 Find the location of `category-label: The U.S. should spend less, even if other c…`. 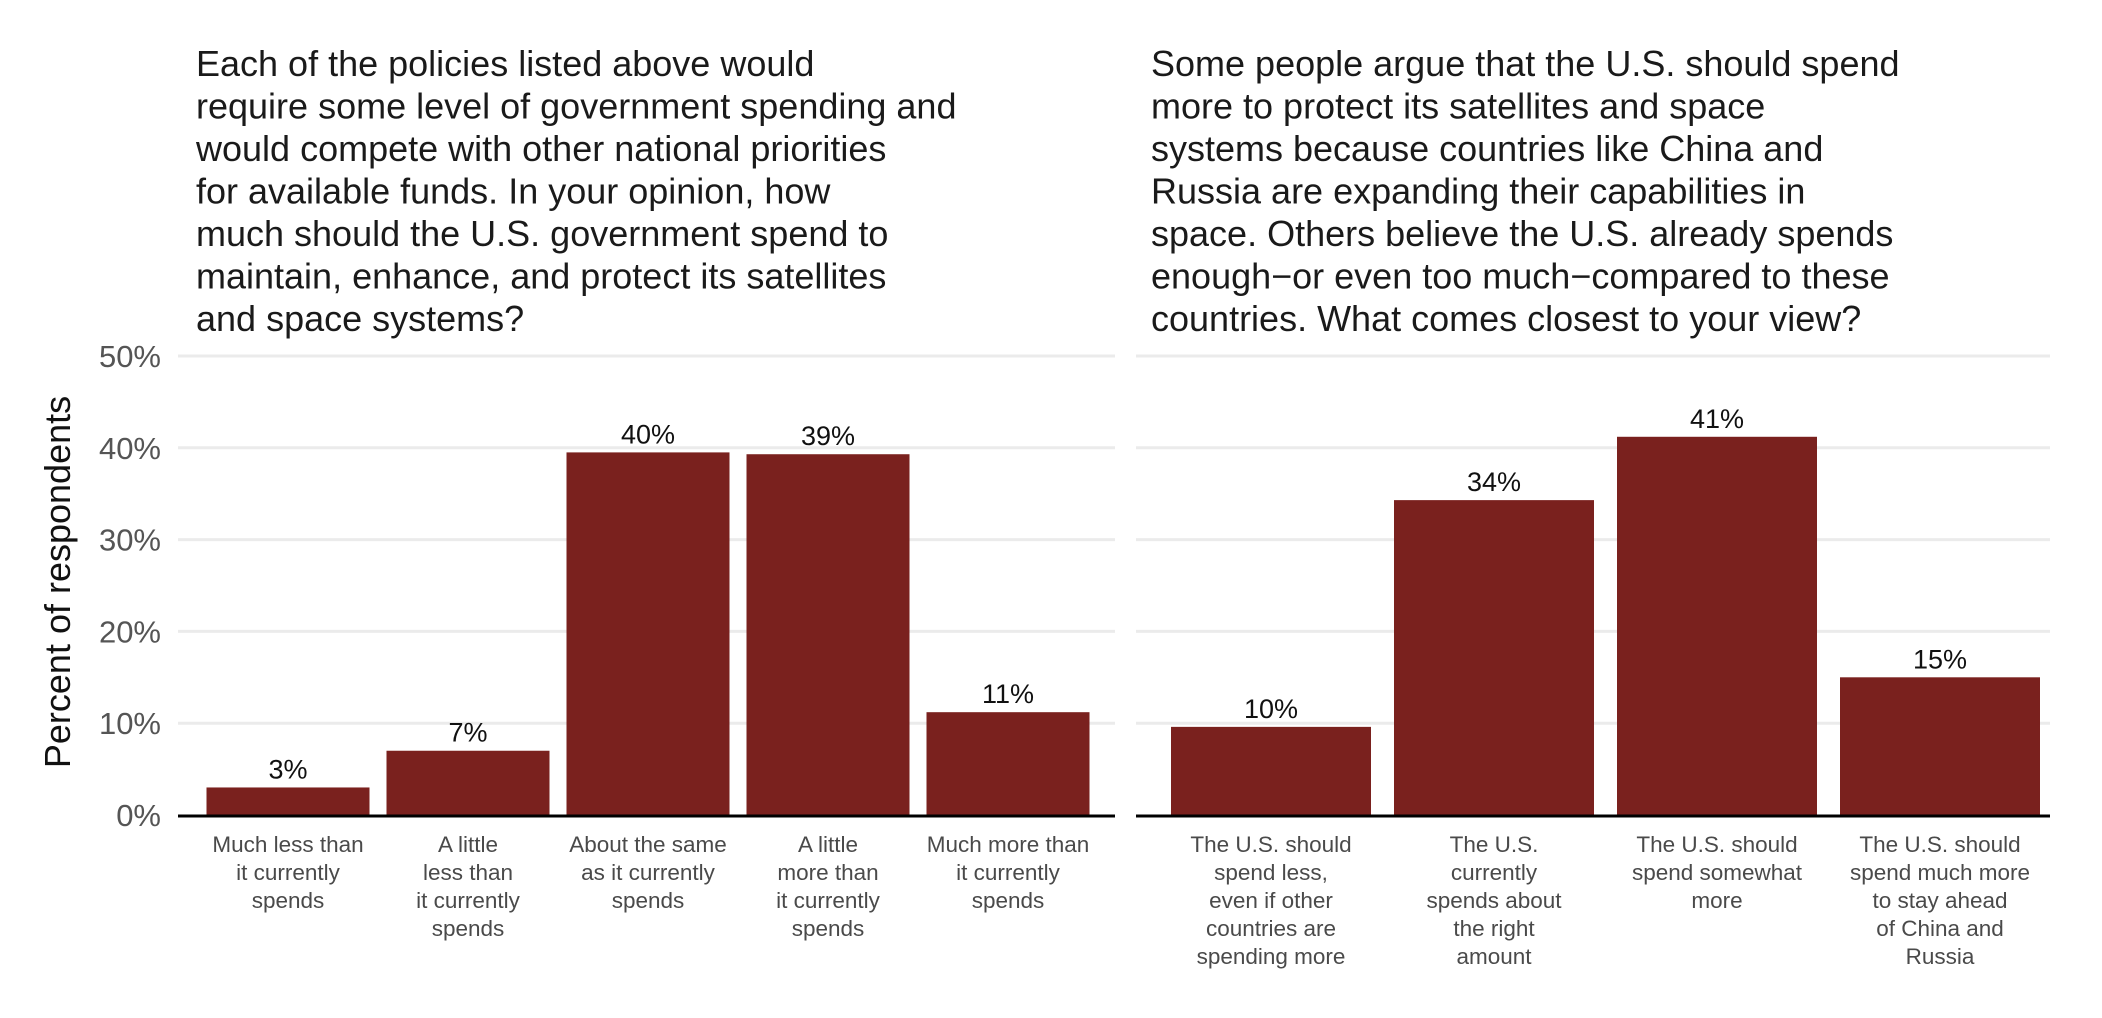

category-label: The U.S. should spend less, even if other c… is located at coordinates (1270, 900).